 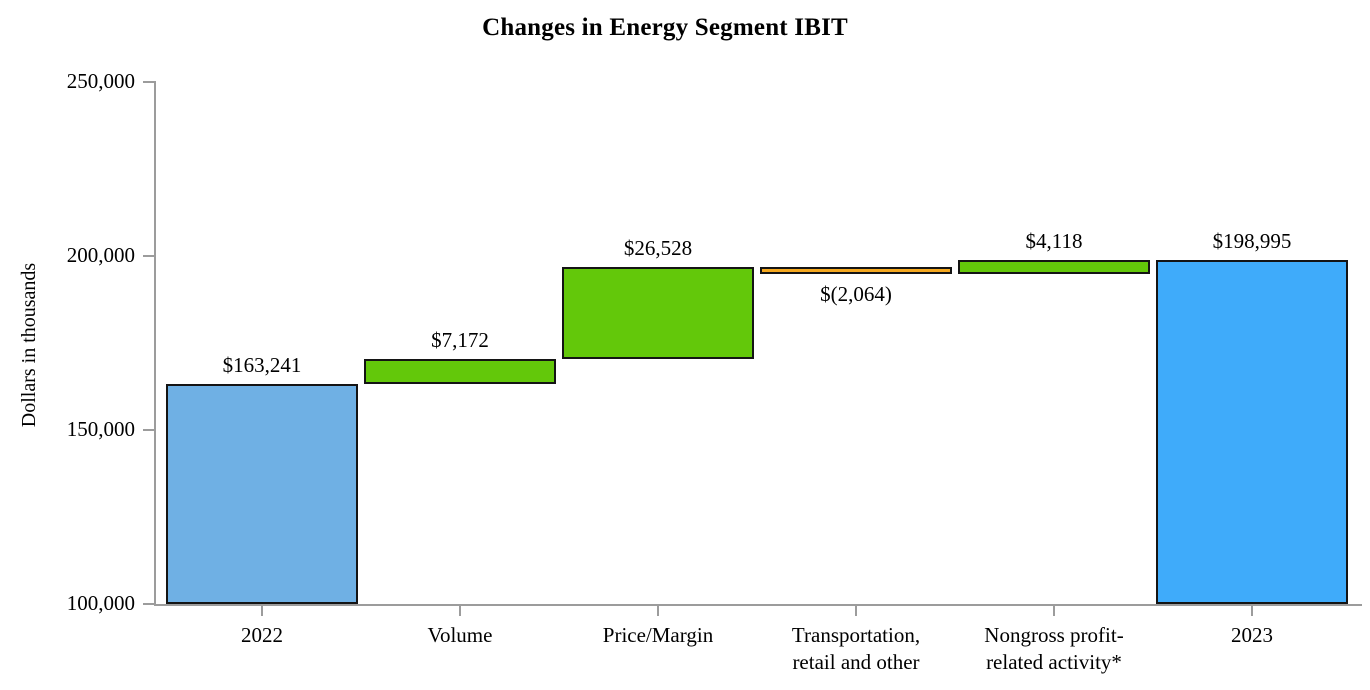 What do you see at coordinates (1054, 635) in the screenshot?
I see `category-label-line: Nongross profit-` at bounding box center [1054, 635].